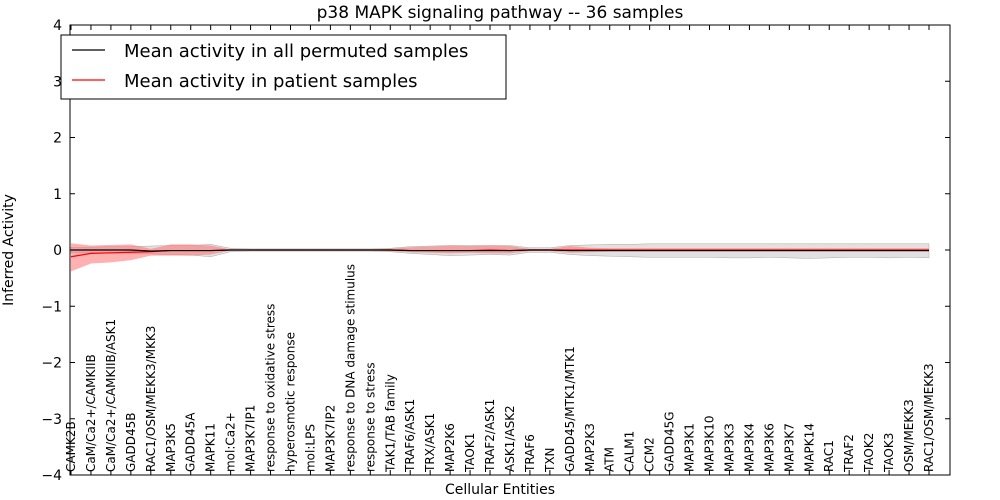 The image size is (1000, 500). What do you see at coordinates (690, 447) in the screenshot?
I see `x-tick-label: MAP3K1` at bounding box center [690, 447].